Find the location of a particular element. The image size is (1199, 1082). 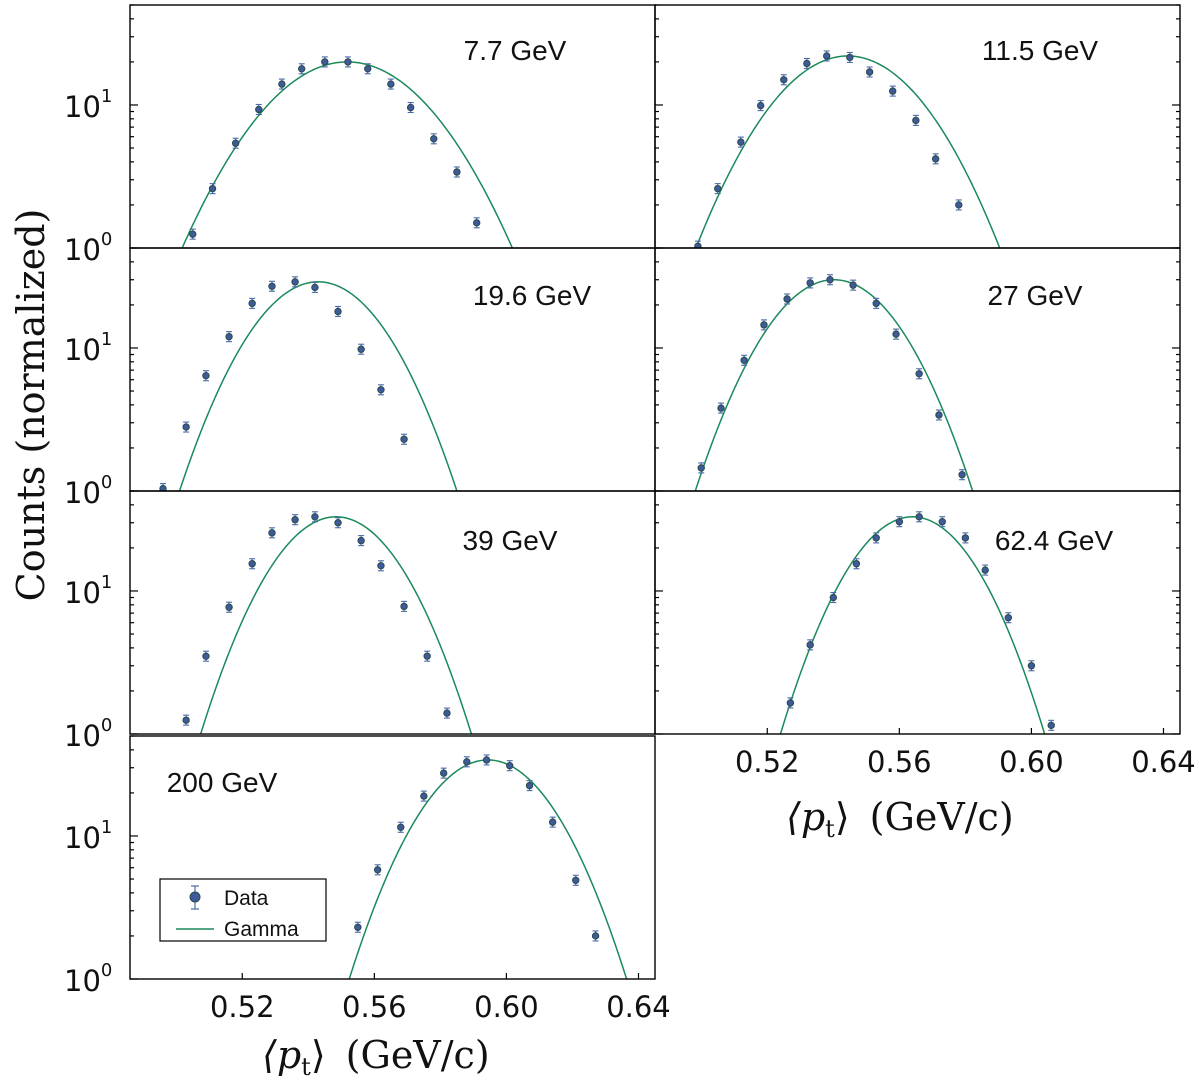

energy-label: 62.4 GeV is located at coordinates (1054, 540).